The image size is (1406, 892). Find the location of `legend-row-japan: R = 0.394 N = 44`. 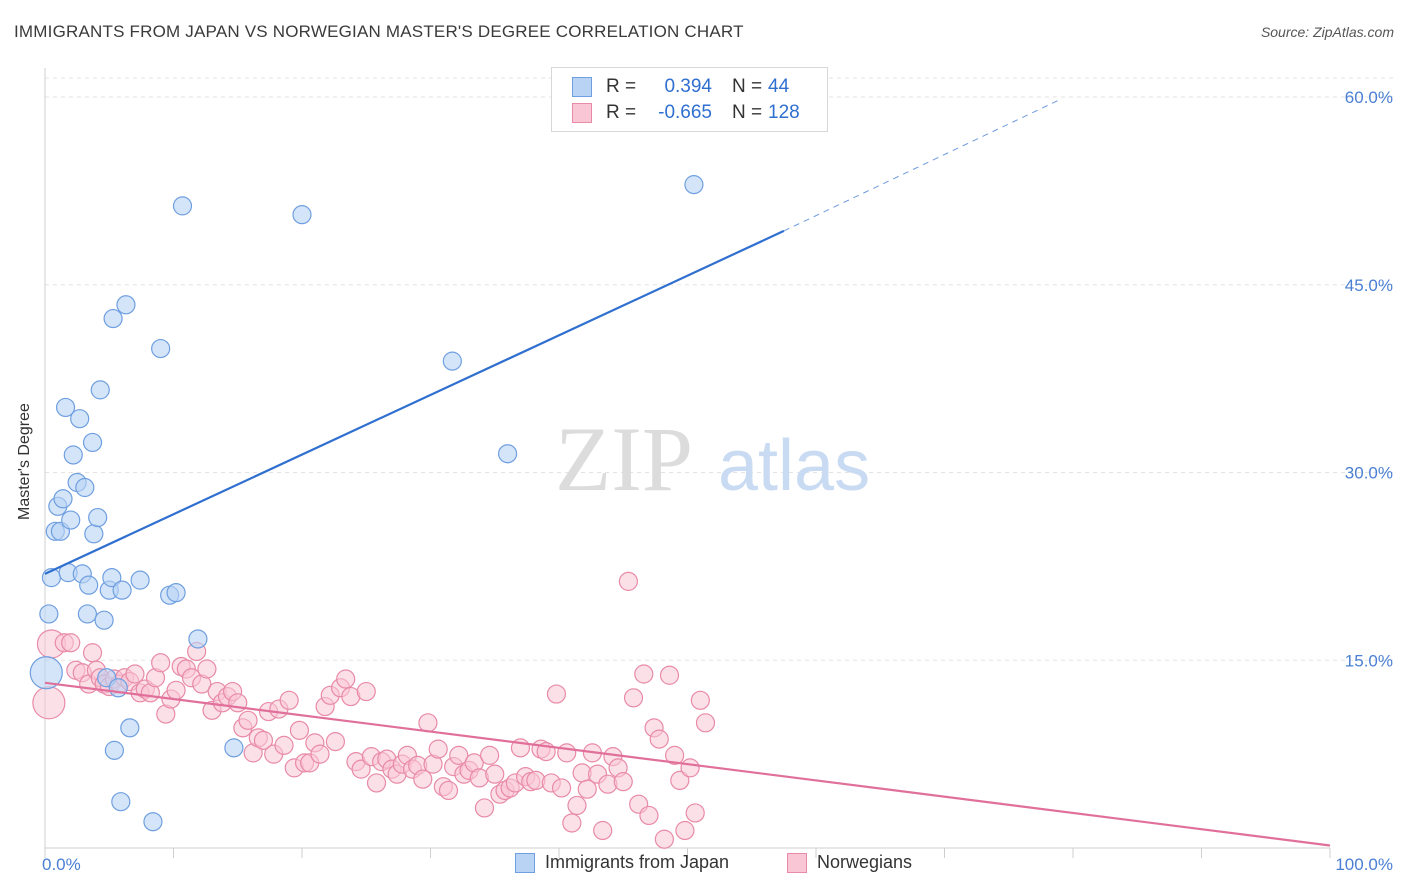

legend-row-japan: R = 0.394 N = 44 is located at coordinates (680, 87).